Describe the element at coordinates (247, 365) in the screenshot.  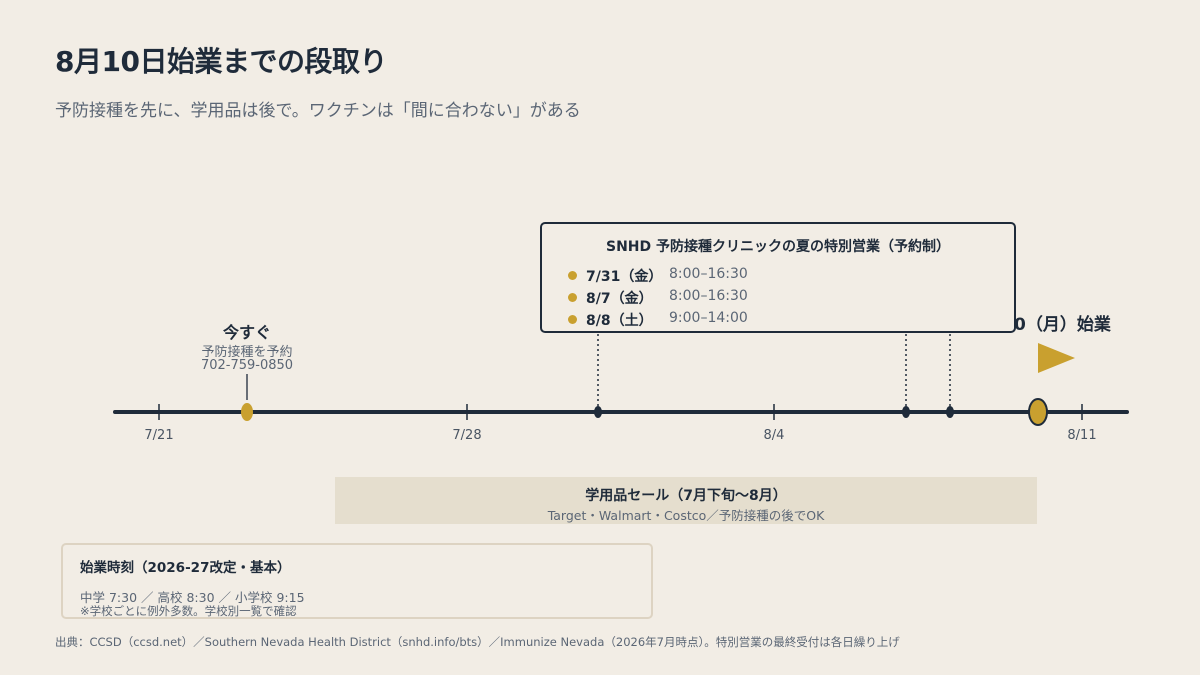
I see `now-phone: 702-759-0850` at that location.